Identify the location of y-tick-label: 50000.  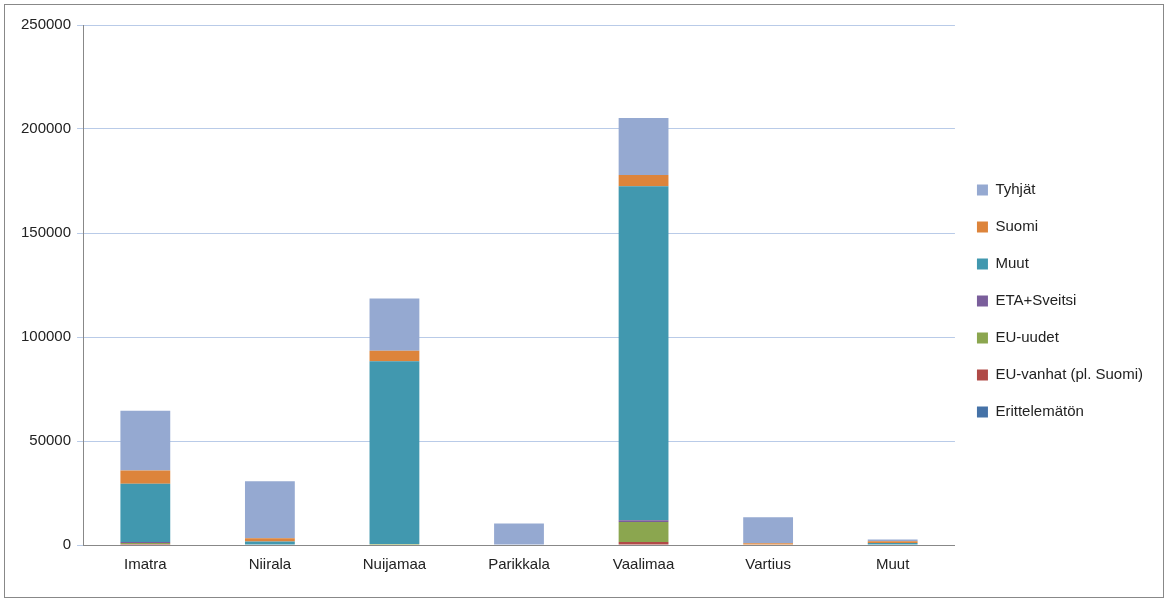
(50, 440).